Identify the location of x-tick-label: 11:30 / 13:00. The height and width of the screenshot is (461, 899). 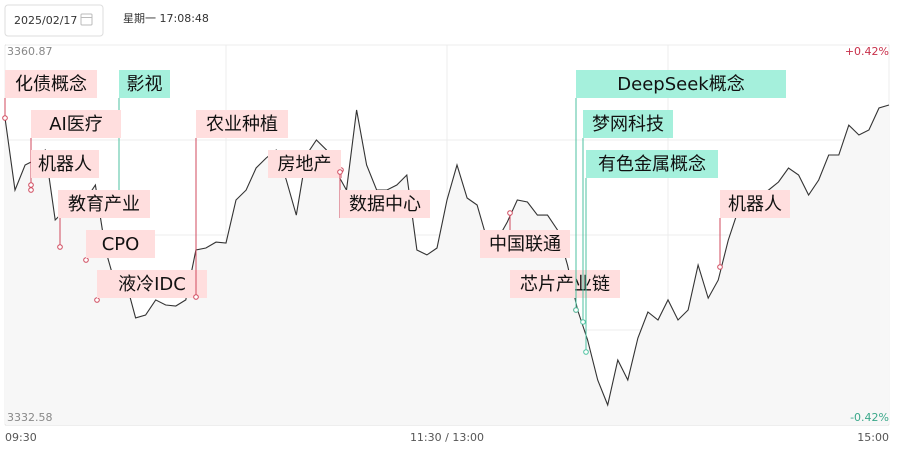
(447, 437).